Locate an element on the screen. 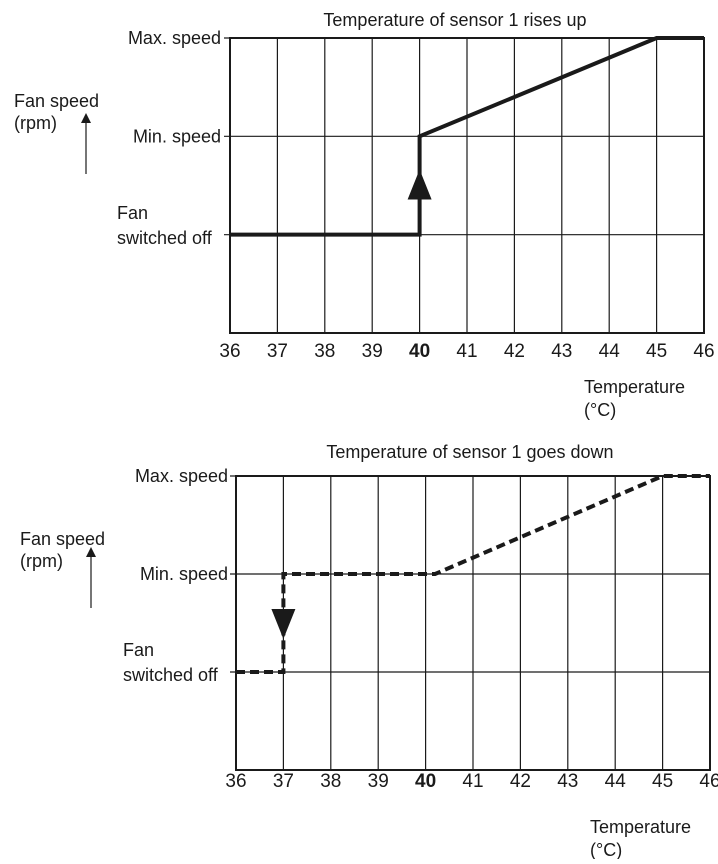 This screenshot has width=718, height=864. chart-title: Temperature of sensor 1 goes down is located at coordinates (469, 452).